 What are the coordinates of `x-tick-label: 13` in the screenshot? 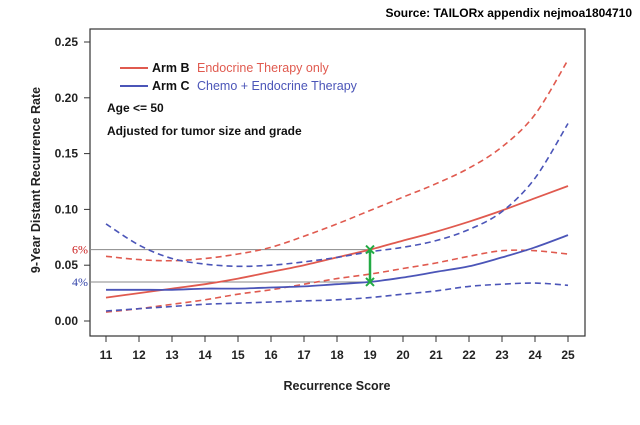 It's located at (172, 355).